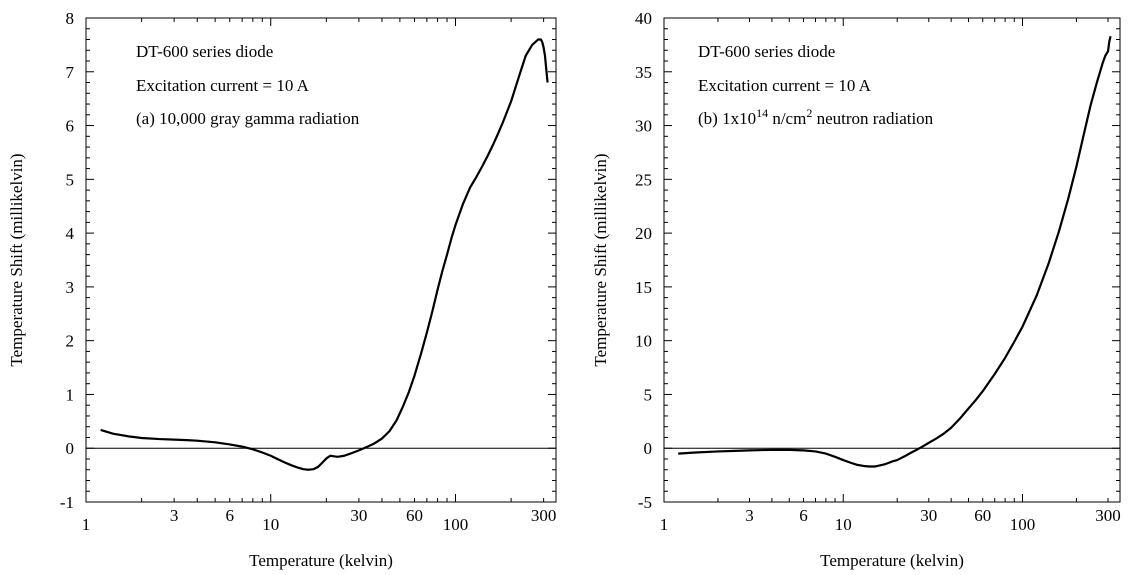  Describe the element at coordinates (643, 179) in the screenshot. I see `y-tick-label: 25` at that location.